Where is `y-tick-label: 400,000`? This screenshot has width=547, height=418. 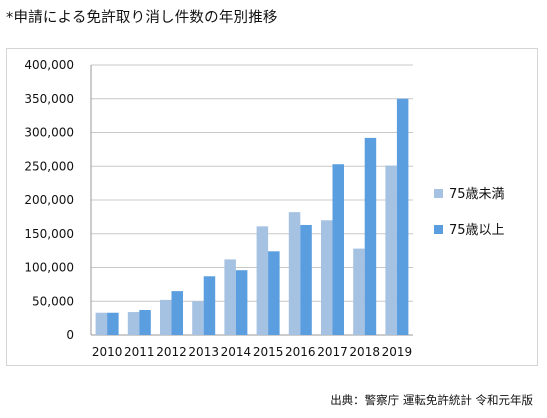
y-tick-label: 400,000 is located at coordinates (49, 65).